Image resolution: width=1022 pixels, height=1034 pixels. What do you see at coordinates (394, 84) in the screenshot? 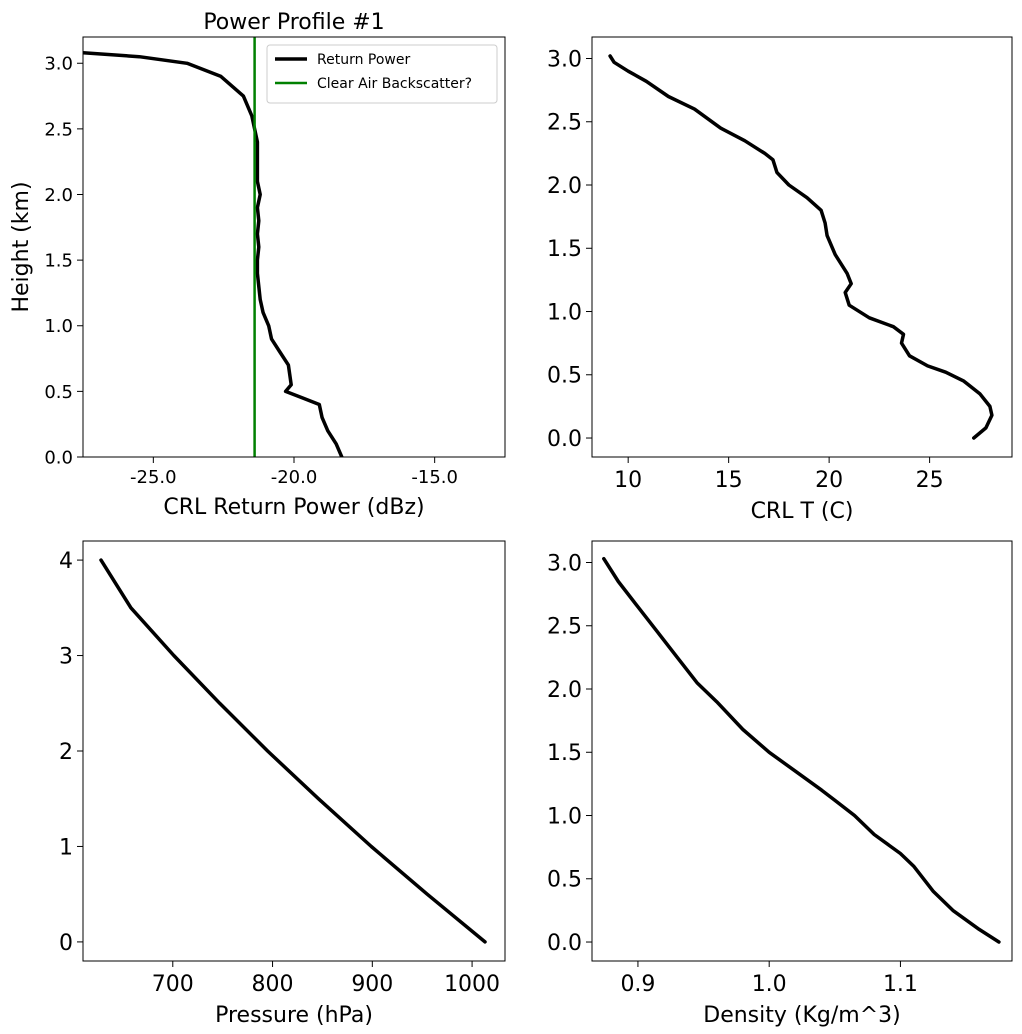
I see `legend-entry: Clear Air Backscatter?` at bounding box center [394, 84].